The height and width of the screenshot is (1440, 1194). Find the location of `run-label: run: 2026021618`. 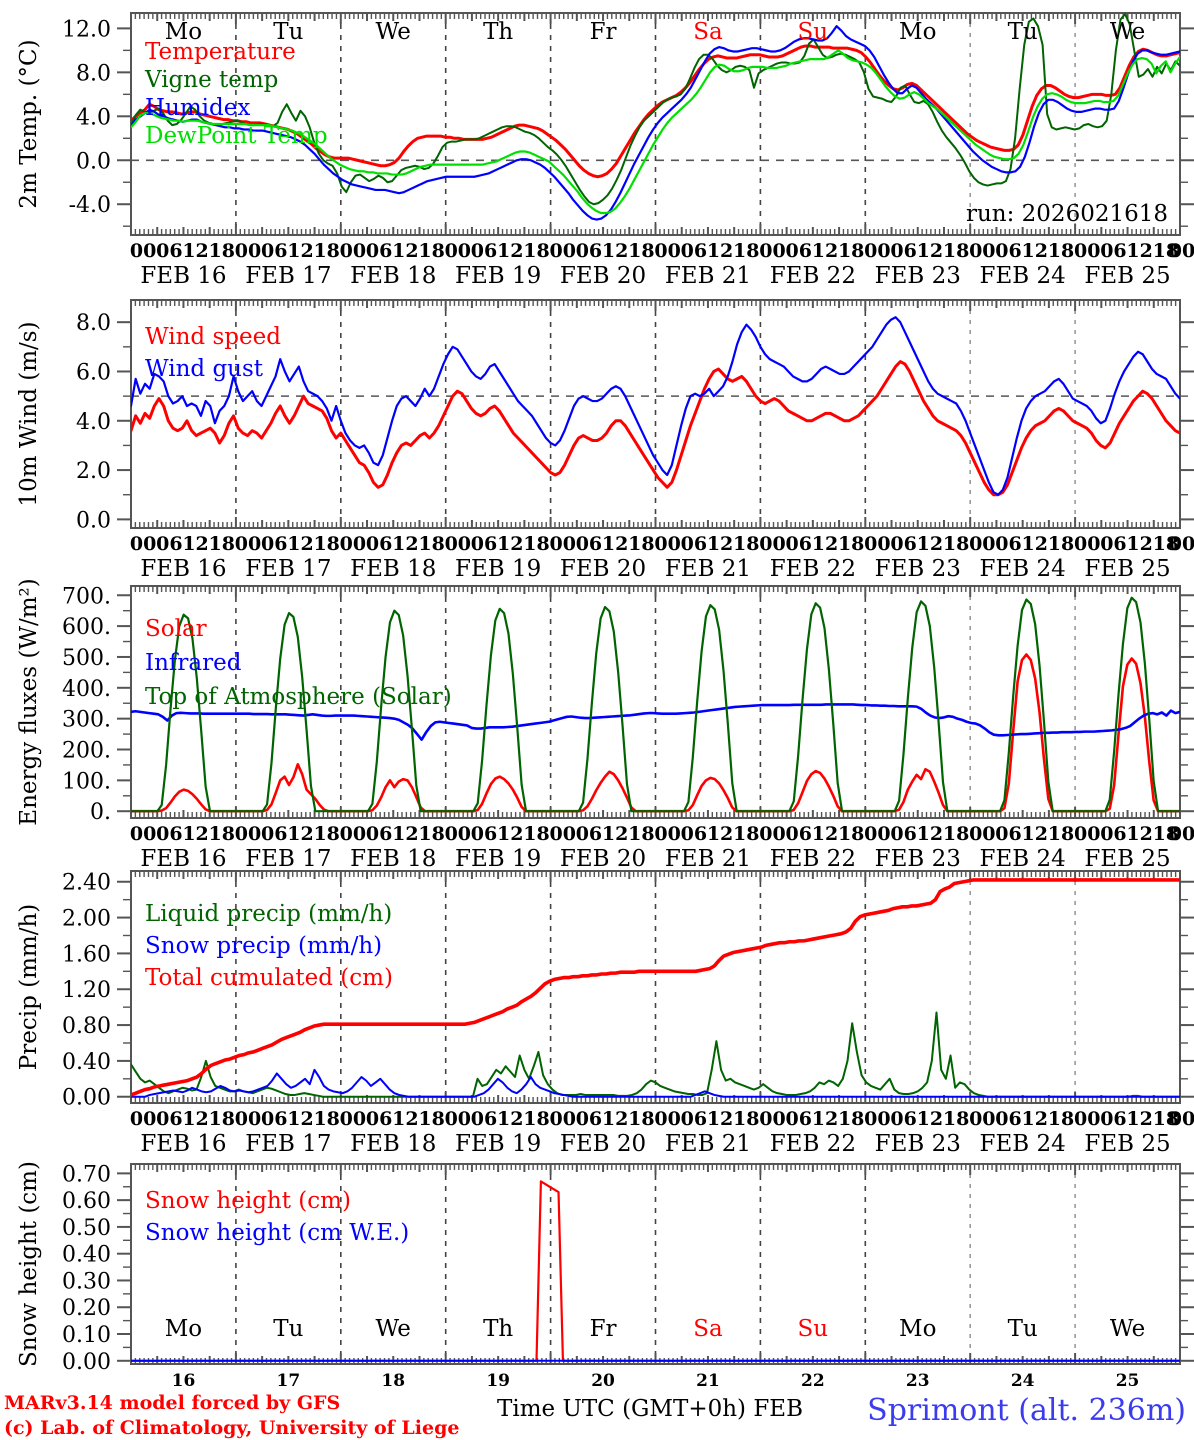

run-label: run: 2026021618 is located at coordinates (1067, 214).